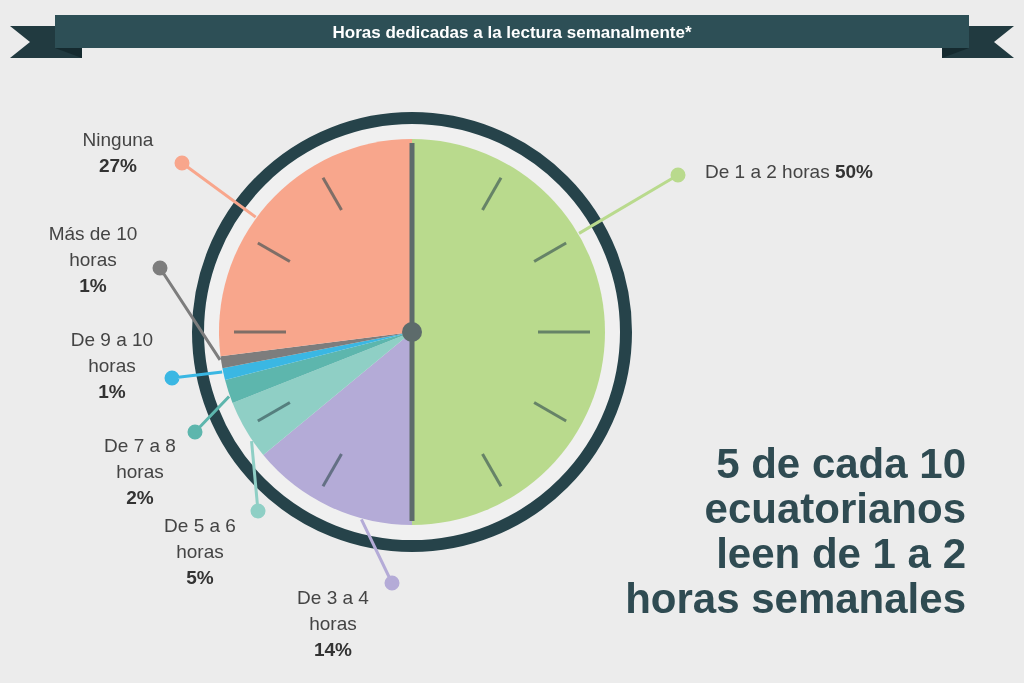 The height and width of the screenshot is (683, 1024). I want to click on slice-label: De 3 a 4 horas, so click(333, 610).